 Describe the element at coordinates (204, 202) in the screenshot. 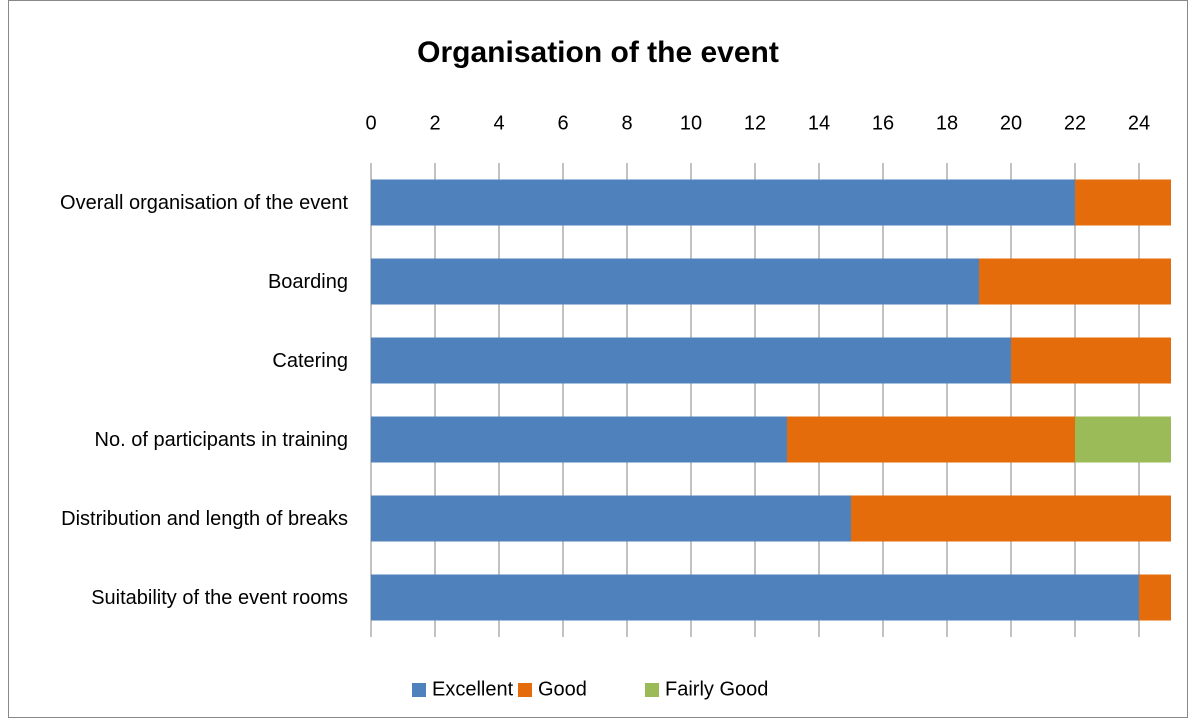

I see `y-tick-label: Overall organisation of the event` at that location.